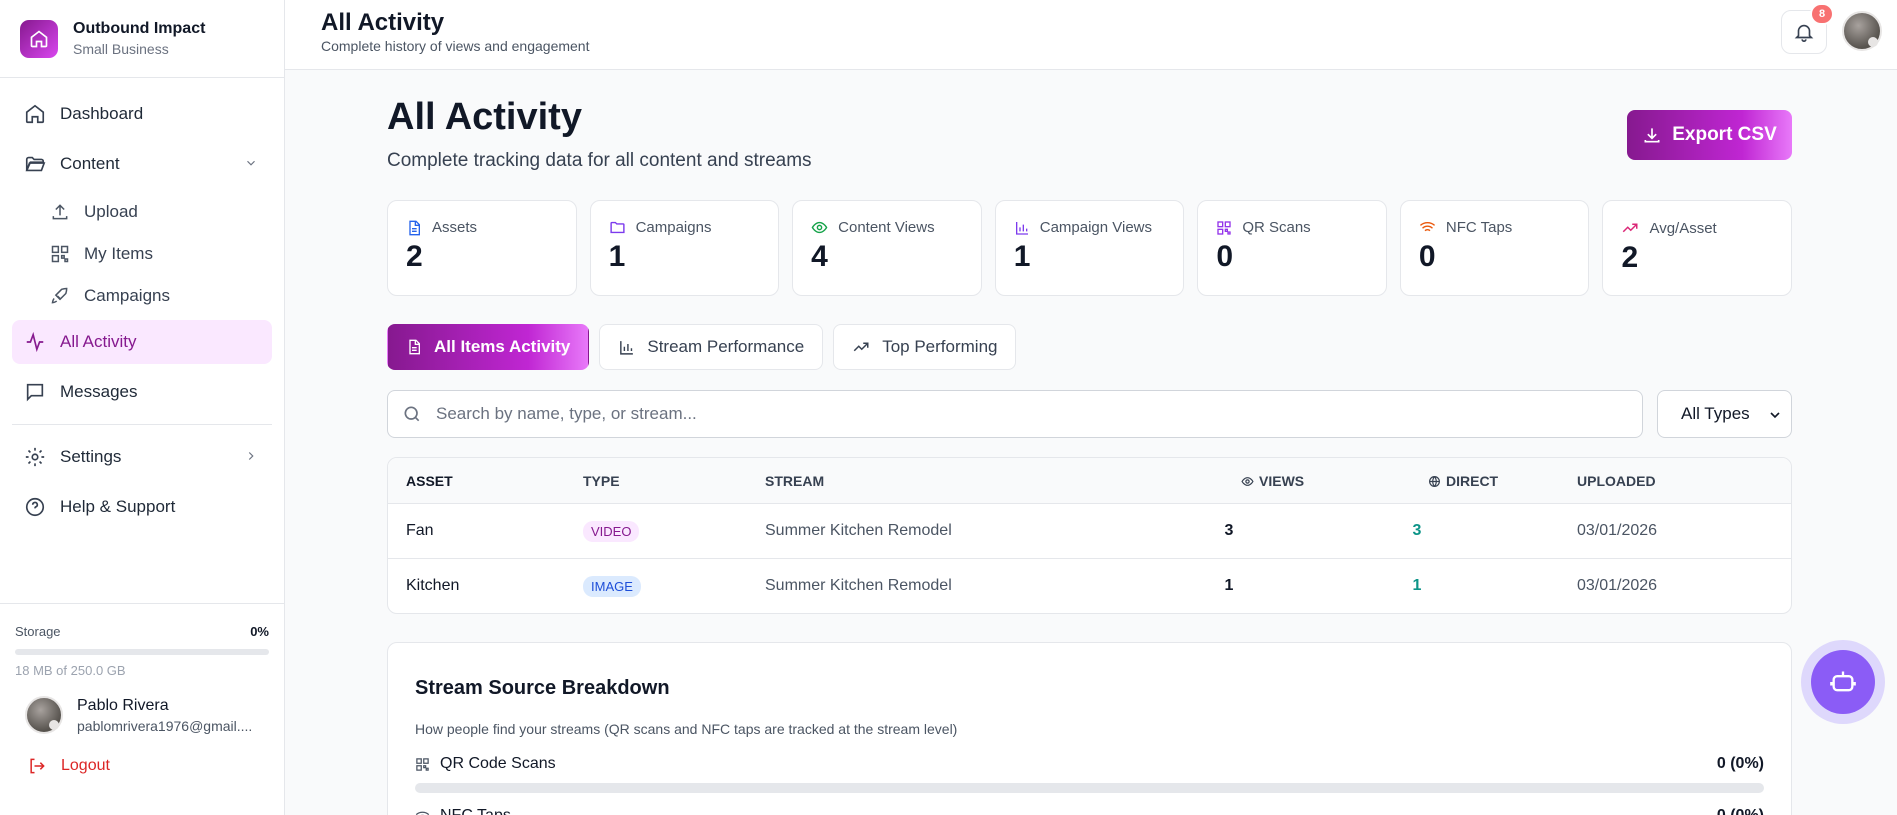  Describe the element at coordinates (121, 49) in the screenshot. I see `brand-subtitle: Small Business` at that location.